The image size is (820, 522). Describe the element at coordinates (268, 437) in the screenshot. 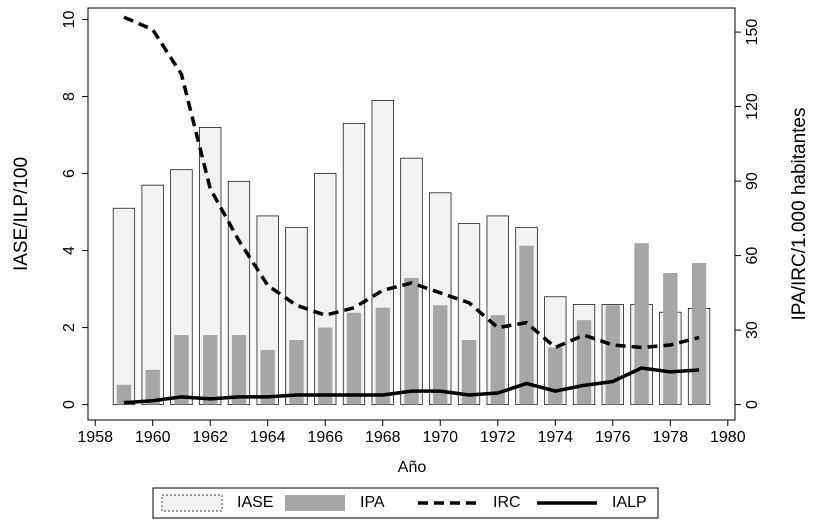

I see `x-tick-label: 1964` at that location.